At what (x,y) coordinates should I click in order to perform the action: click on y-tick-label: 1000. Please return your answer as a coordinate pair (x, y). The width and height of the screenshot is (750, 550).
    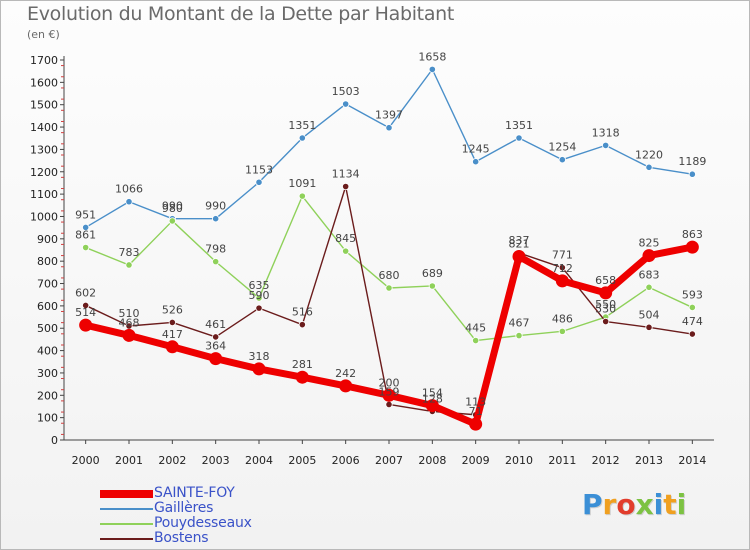
    Looking at the image, I should click on (44, 216).